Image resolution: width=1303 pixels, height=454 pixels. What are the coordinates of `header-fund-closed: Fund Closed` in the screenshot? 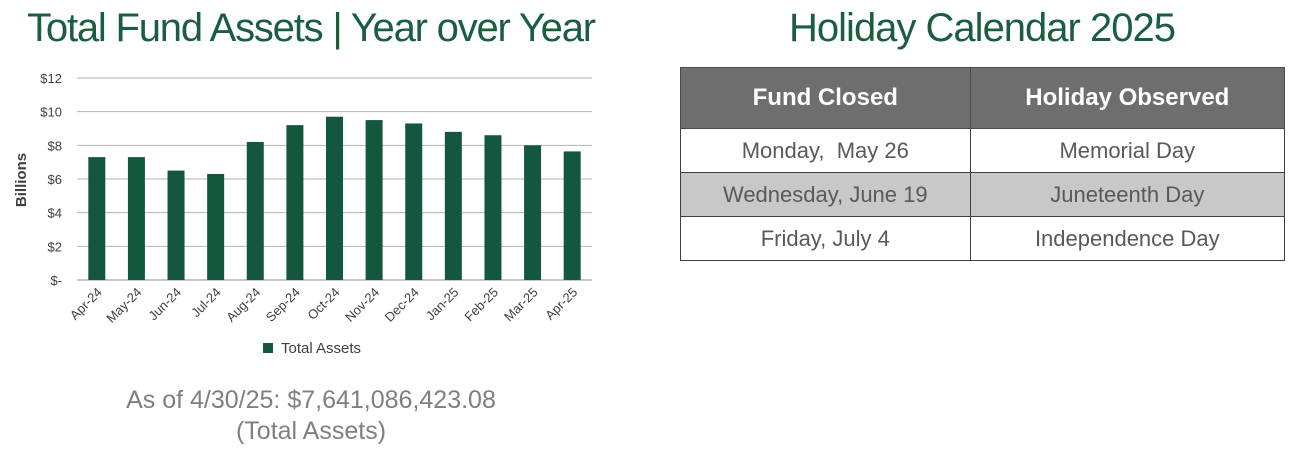 It's located at (825, 98).